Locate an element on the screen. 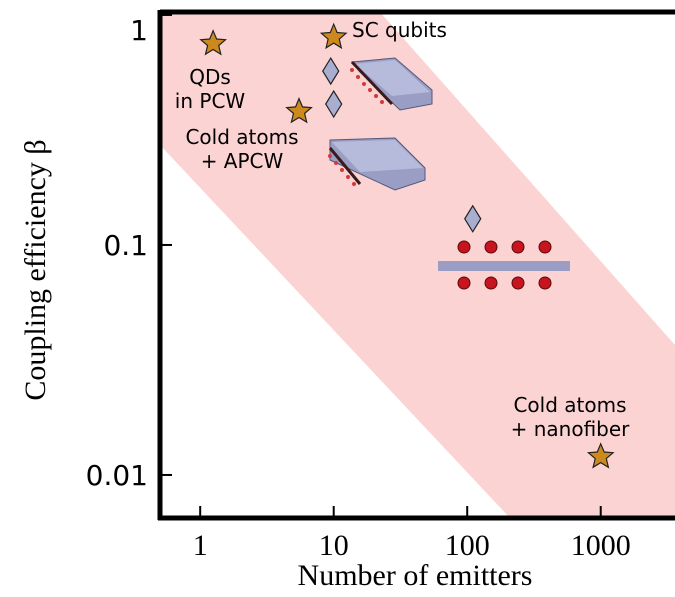 This screenshot has height=597, width=675. nanofiber-sketch is located at coordinates (504, 265).